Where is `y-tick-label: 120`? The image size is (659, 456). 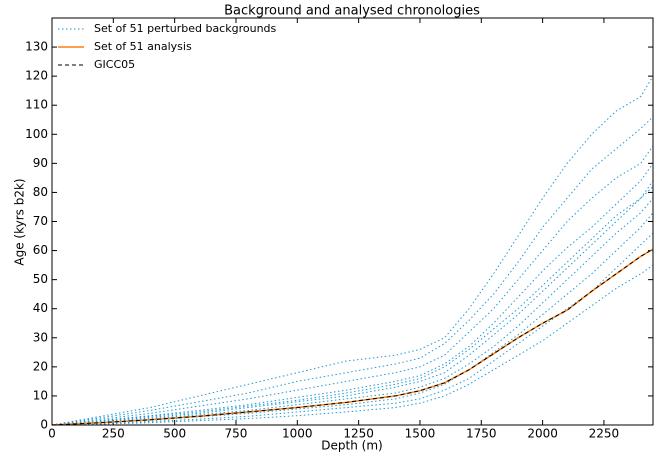
y-tick-label: 120 is located at coordinates (36, 76).